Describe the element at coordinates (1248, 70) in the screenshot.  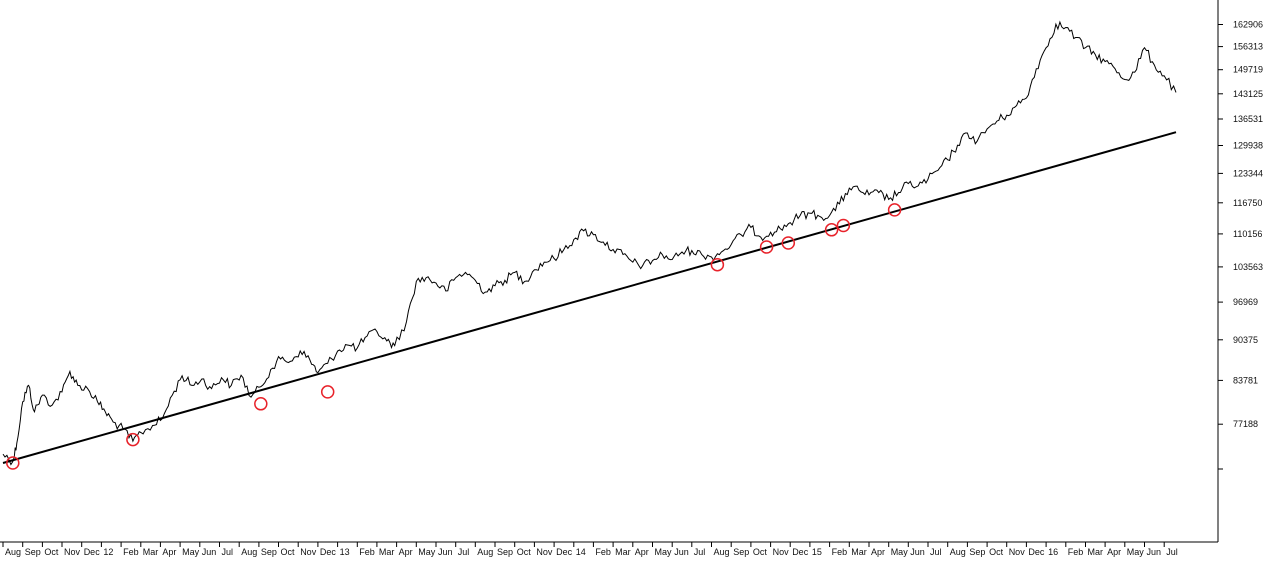
I see `y-tick-label: 149719` at that location.